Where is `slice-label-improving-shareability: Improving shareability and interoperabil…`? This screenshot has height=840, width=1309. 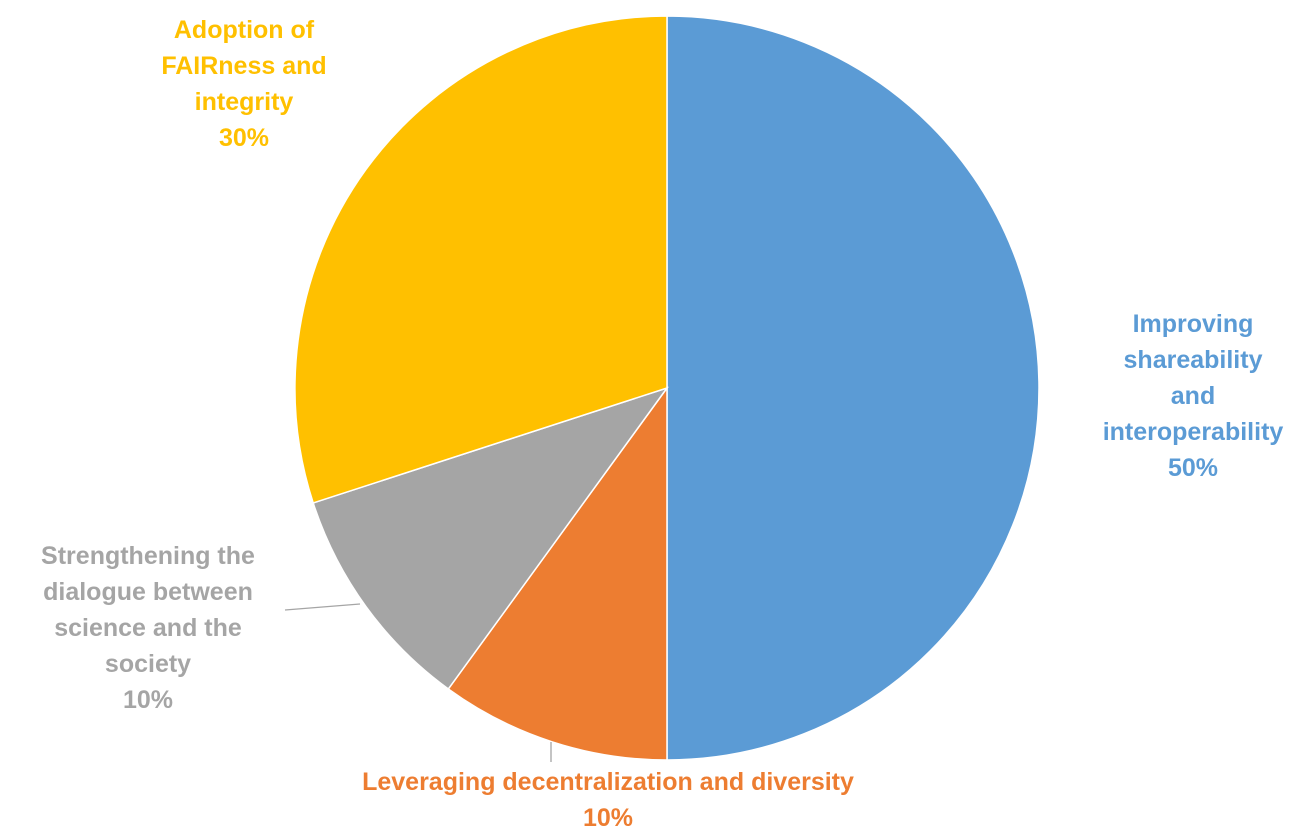
slice-label-improving-shareability: Improving shareability and interoperabil… is located at coordinates (1193, 396).